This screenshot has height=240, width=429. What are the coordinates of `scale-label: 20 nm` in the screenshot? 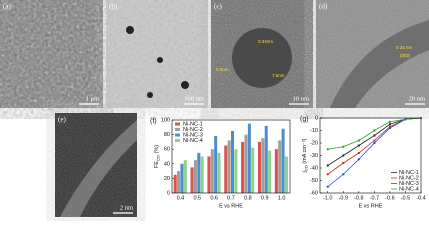 It's located at (417, 98).